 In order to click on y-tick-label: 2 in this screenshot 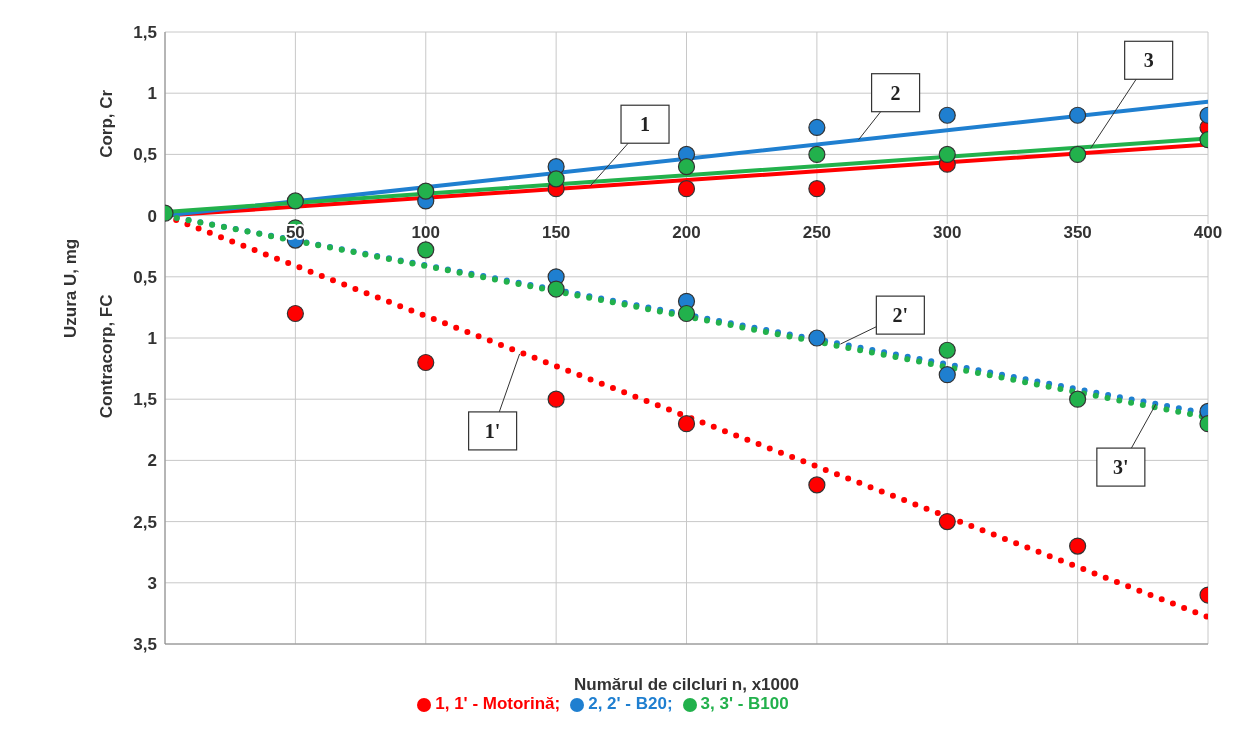, I will do `click(152, 461)`.